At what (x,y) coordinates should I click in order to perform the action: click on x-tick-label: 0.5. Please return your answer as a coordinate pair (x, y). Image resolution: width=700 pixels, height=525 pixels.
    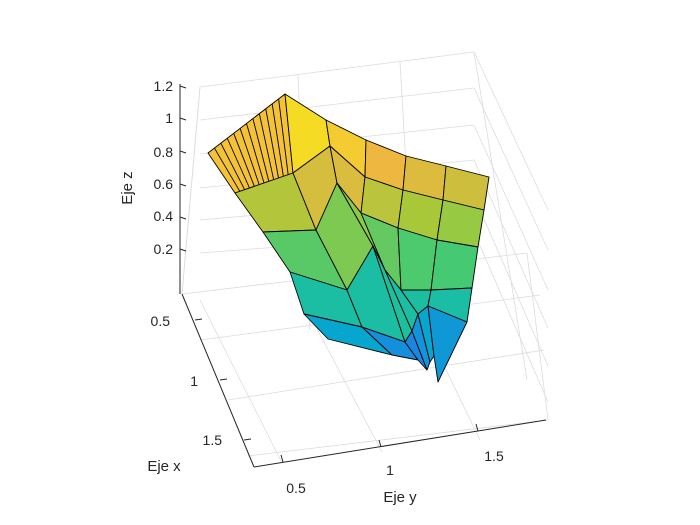
    Looking at the image, I should click on (161, 321).